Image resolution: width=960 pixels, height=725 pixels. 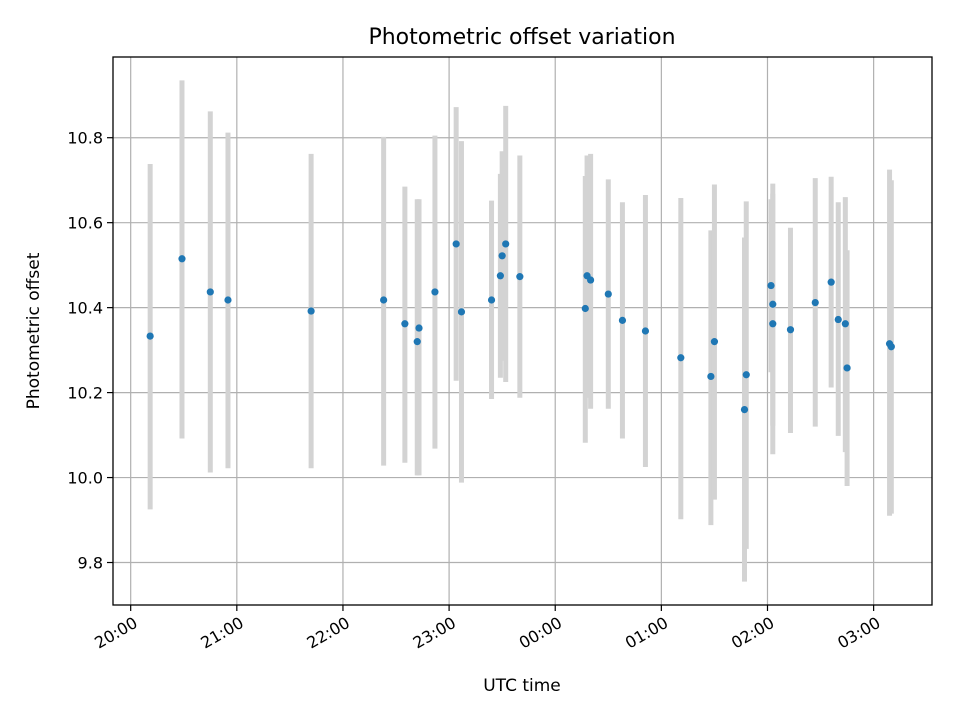 I want to click on chart-title: Photometric offset variation, so click(x=521, y=37).